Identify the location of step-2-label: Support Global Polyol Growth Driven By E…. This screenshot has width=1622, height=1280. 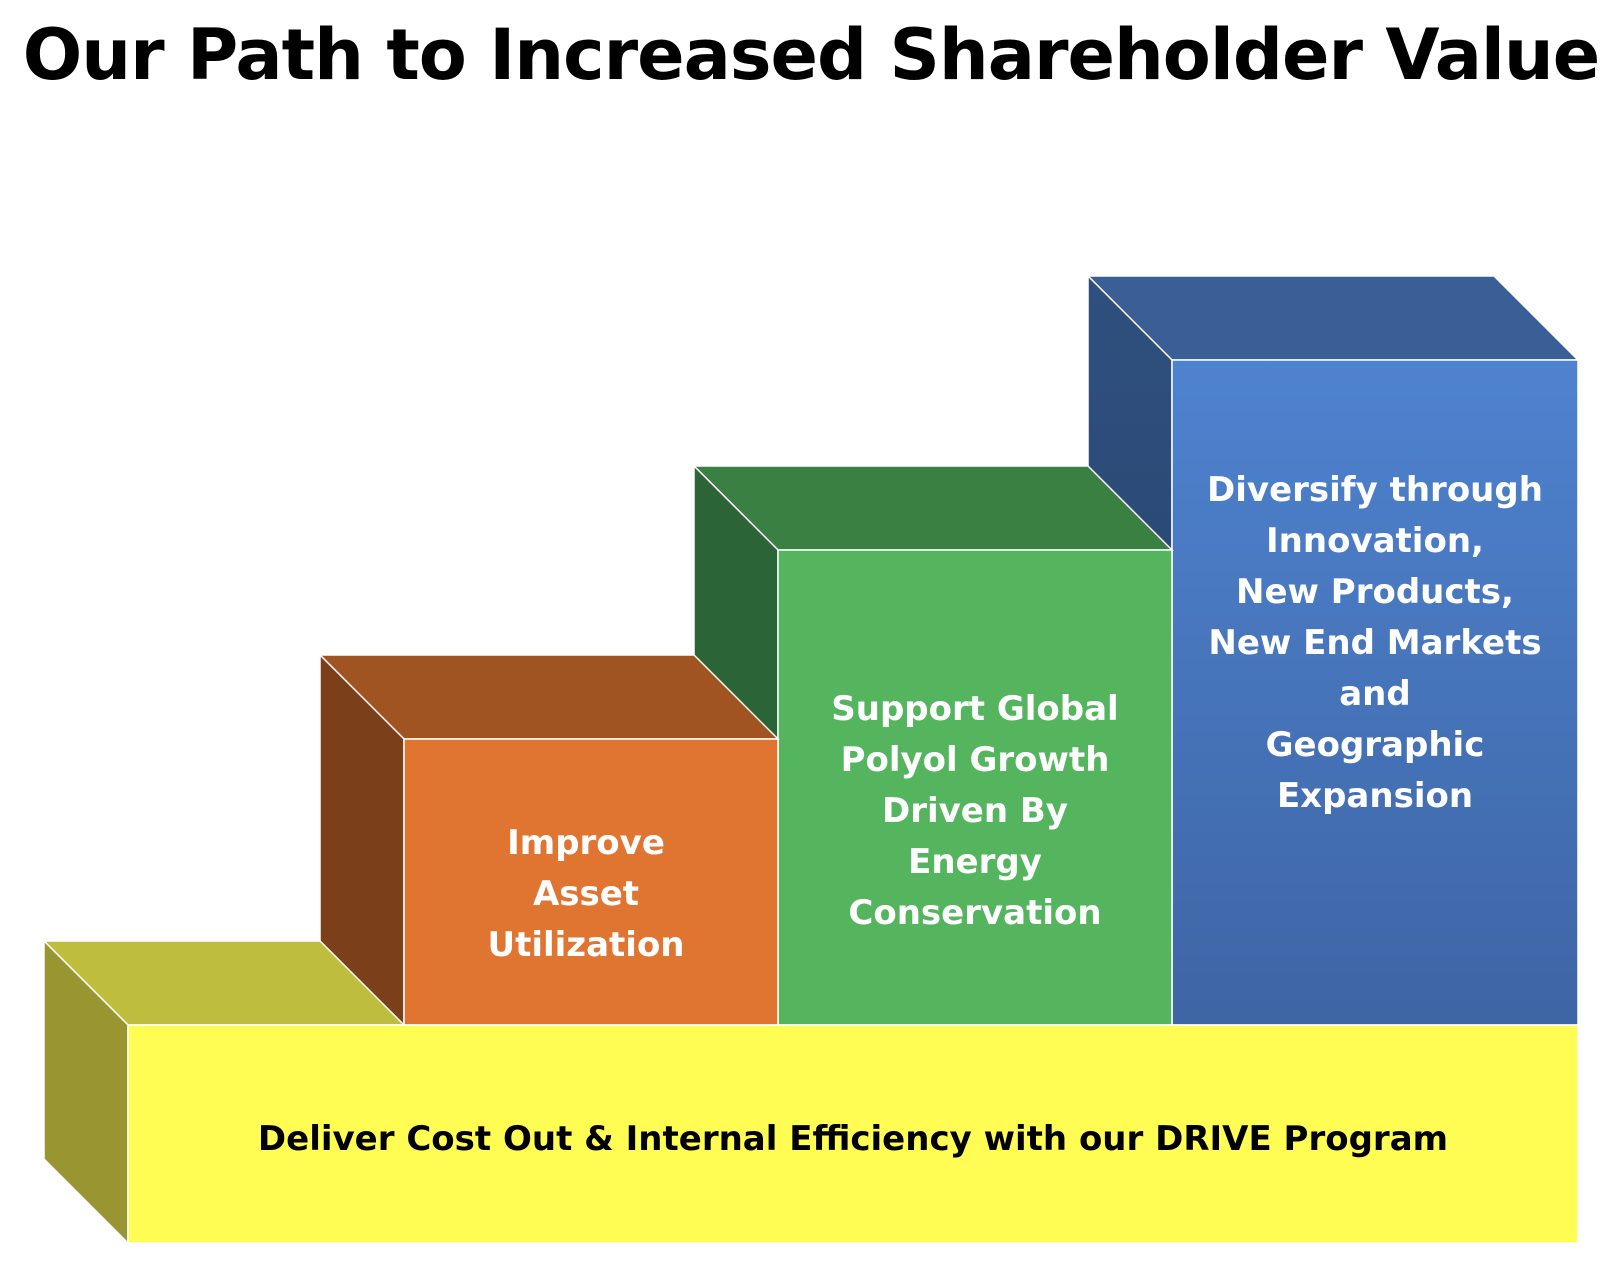
(975, 810).